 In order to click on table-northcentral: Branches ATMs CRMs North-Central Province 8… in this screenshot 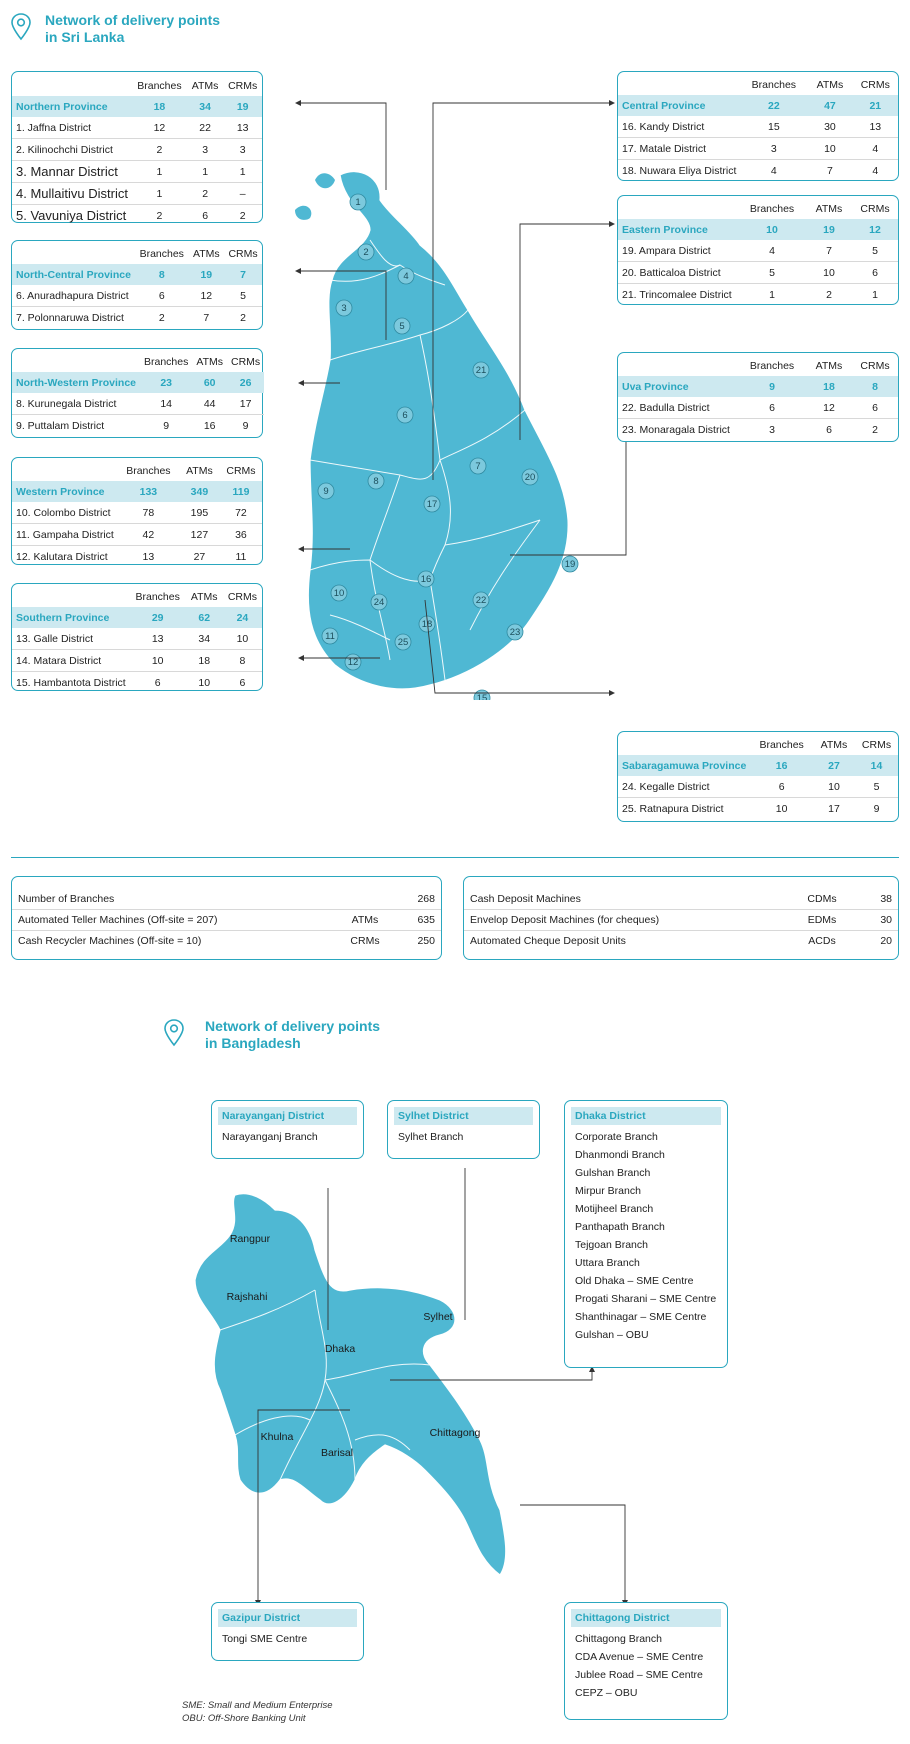, I will do `click(137, 286)`.